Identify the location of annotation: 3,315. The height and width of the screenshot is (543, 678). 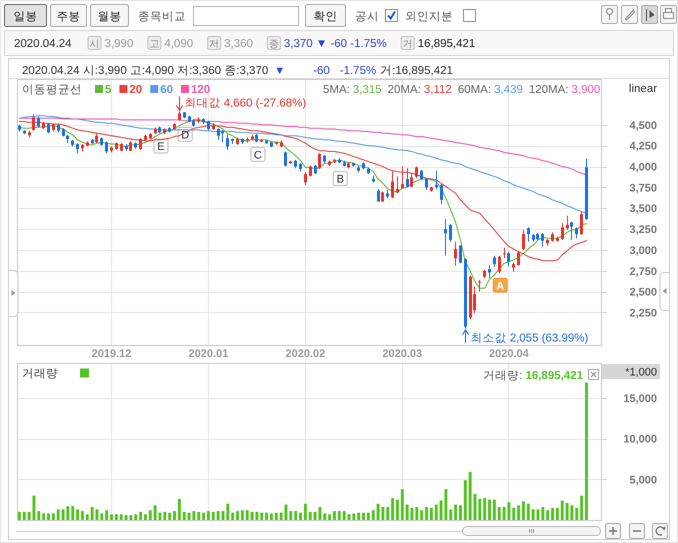
(367, 90).